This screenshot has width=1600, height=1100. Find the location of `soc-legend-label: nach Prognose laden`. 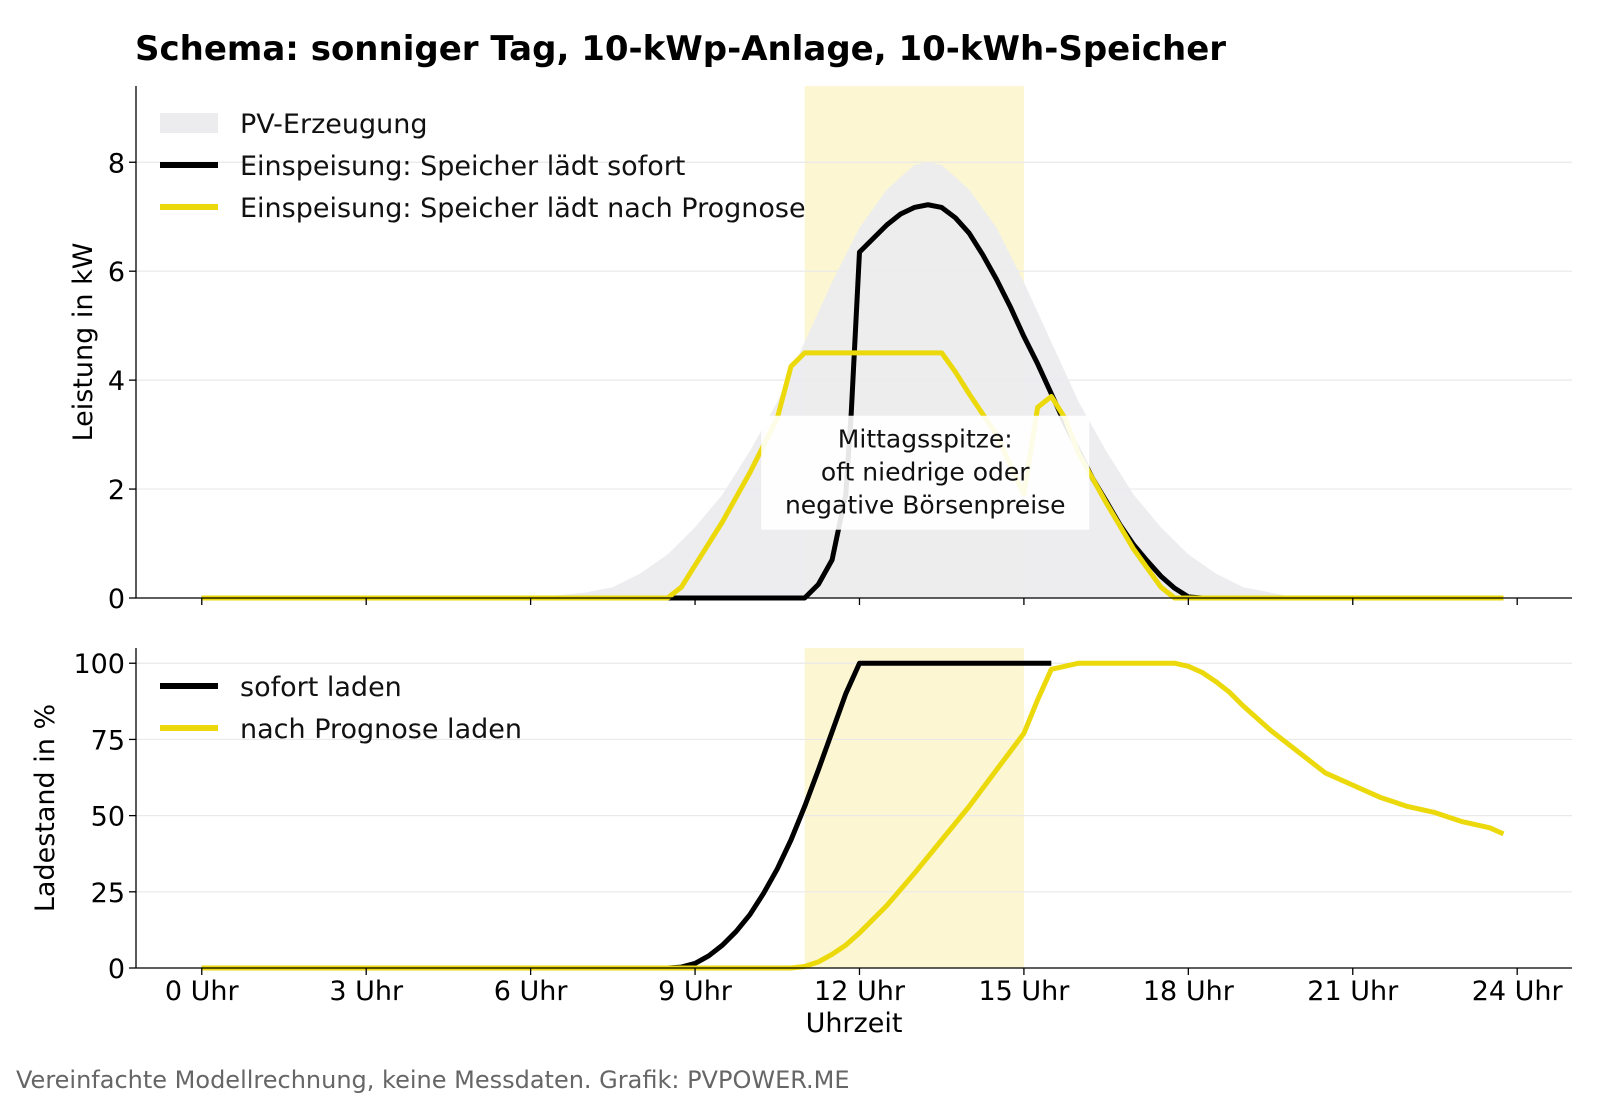

soc-legend-label: nach Prognose laden is located at coordinates (381, 729).